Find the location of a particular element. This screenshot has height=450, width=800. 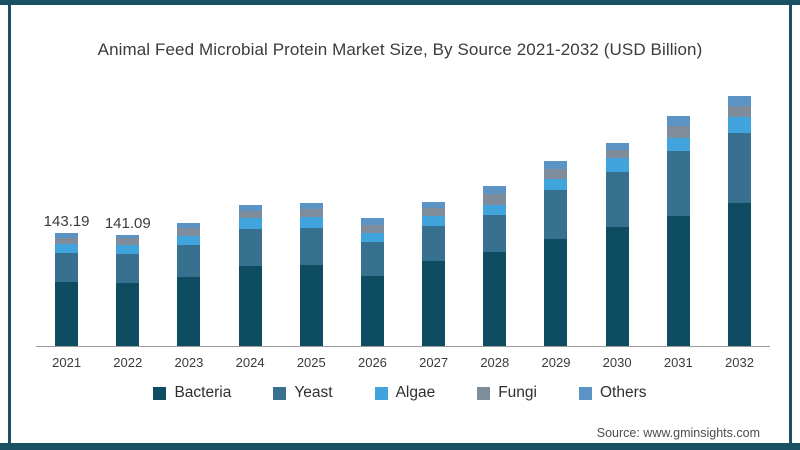

legend: Bacteria Yeast Algae Fungi Others is located at coordinates (400, 393).